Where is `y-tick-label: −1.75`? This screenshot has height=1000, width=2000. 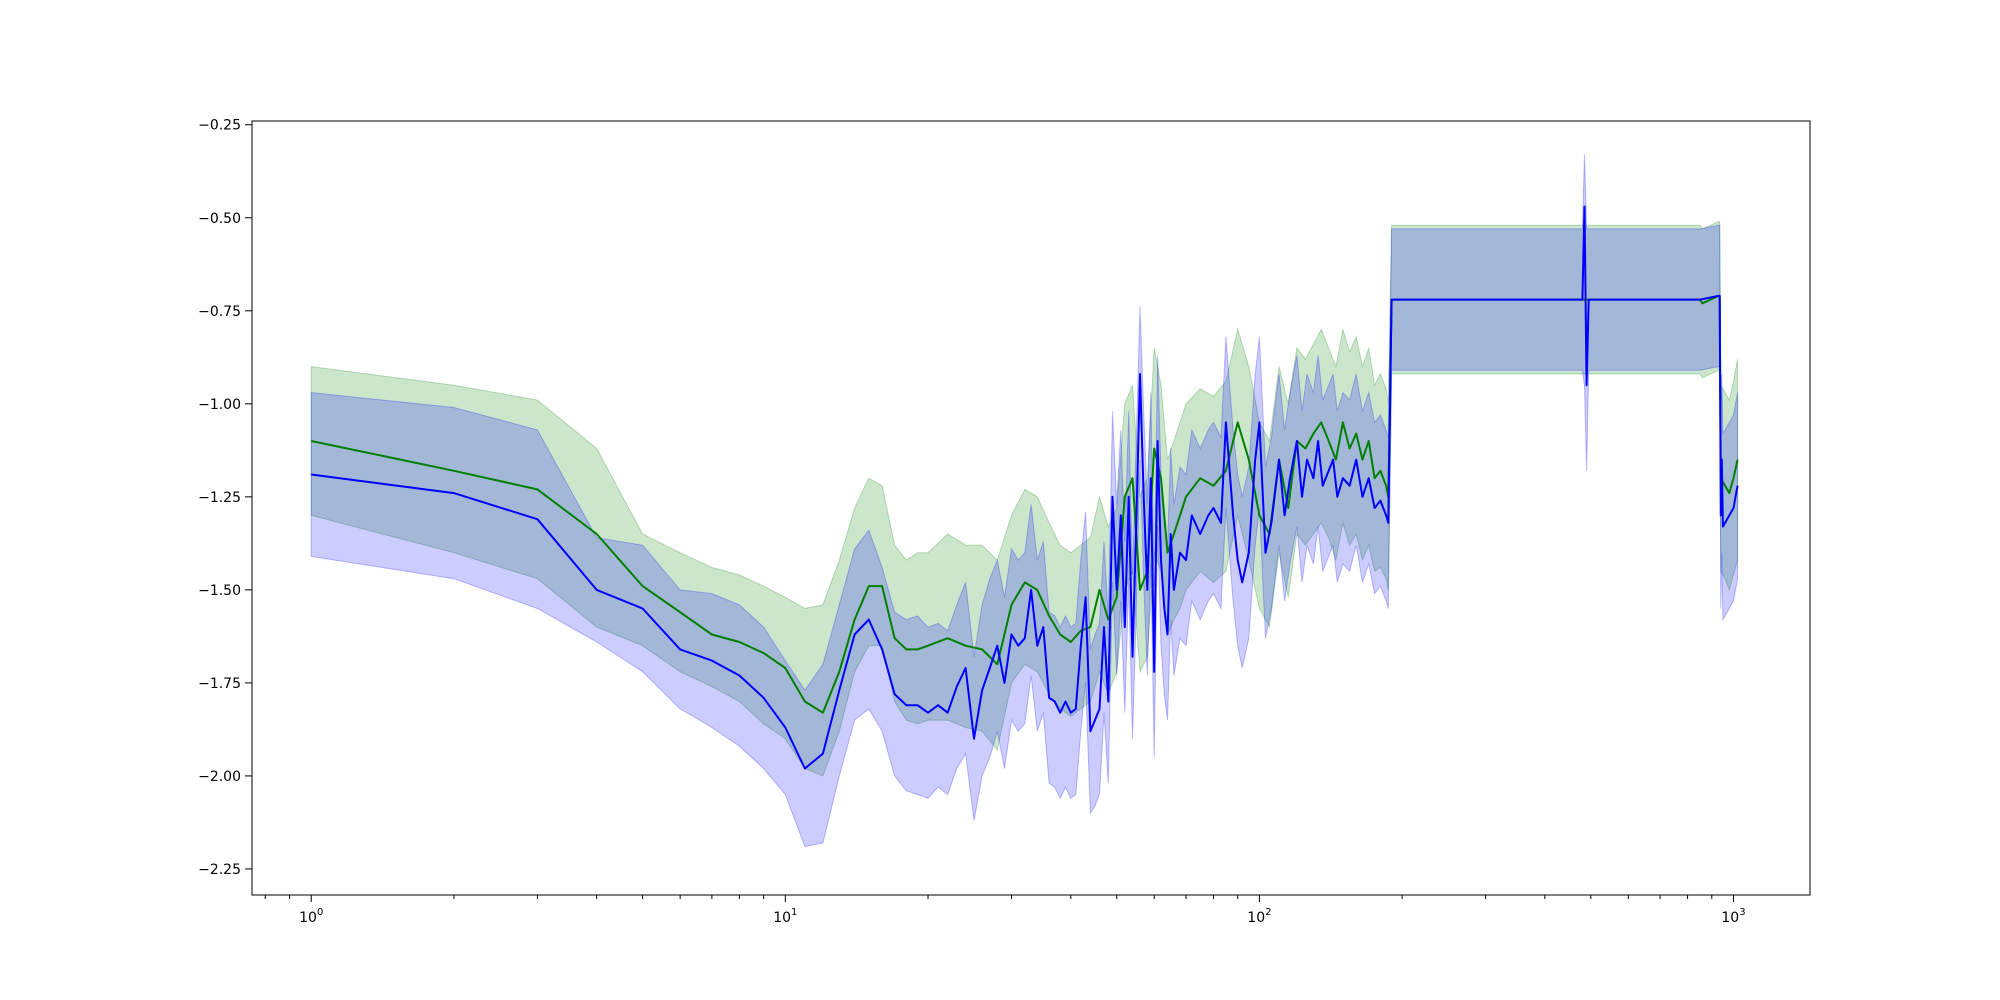
y-tick-label: −1.75 is located at coordinates (219, 684).